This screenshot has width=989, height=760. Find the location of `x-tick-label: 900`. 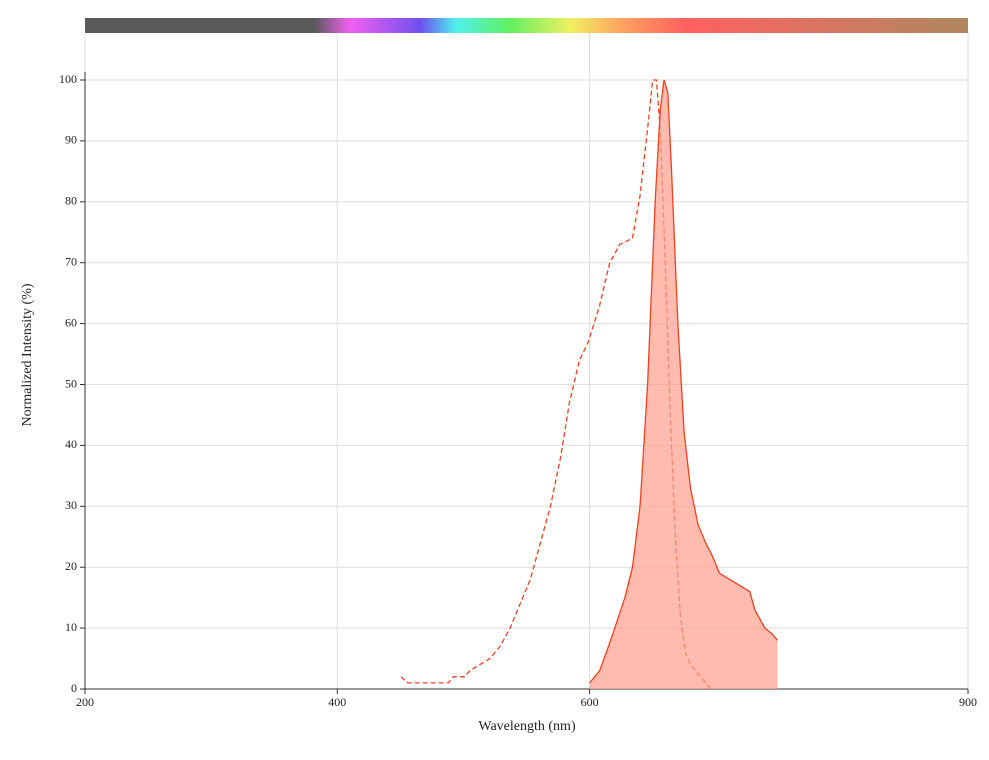

x-tick-label: 900 is located at coordinates (968, 702).